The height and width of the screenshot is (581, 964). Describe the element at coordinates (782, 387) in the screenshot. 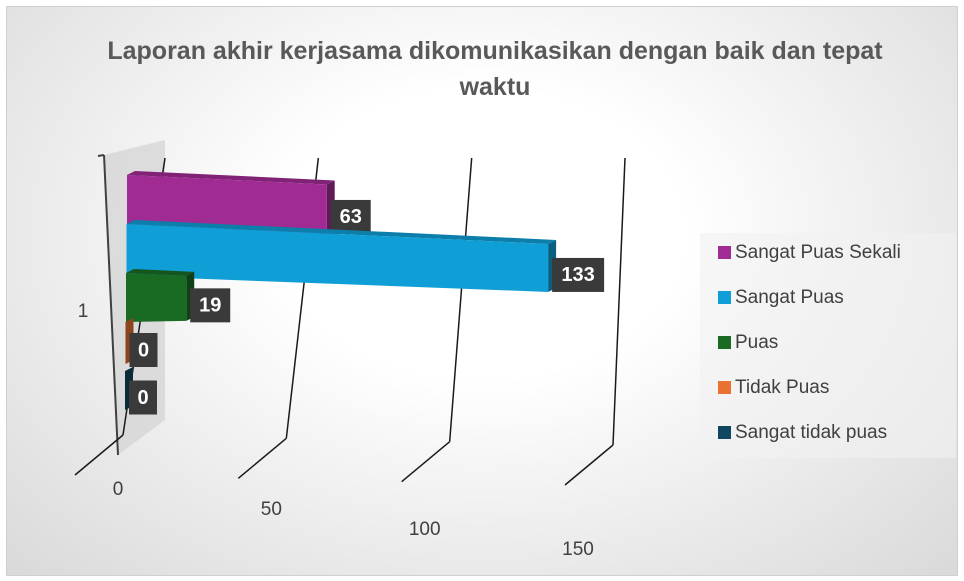

I see `legend-label: Tidak Puas` at that location.